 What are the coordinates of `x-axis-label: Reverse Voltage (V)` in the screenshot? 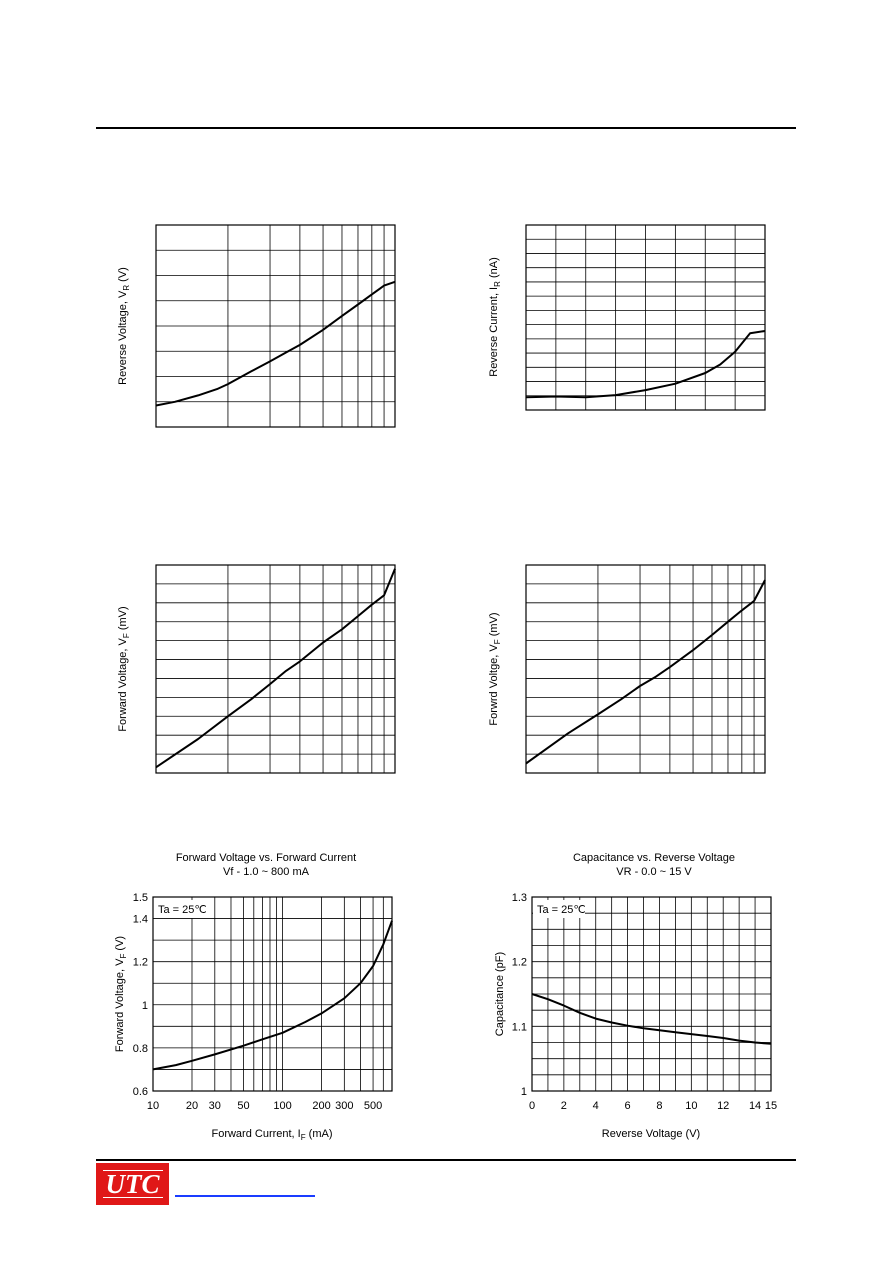 It's located at (651, 1134).